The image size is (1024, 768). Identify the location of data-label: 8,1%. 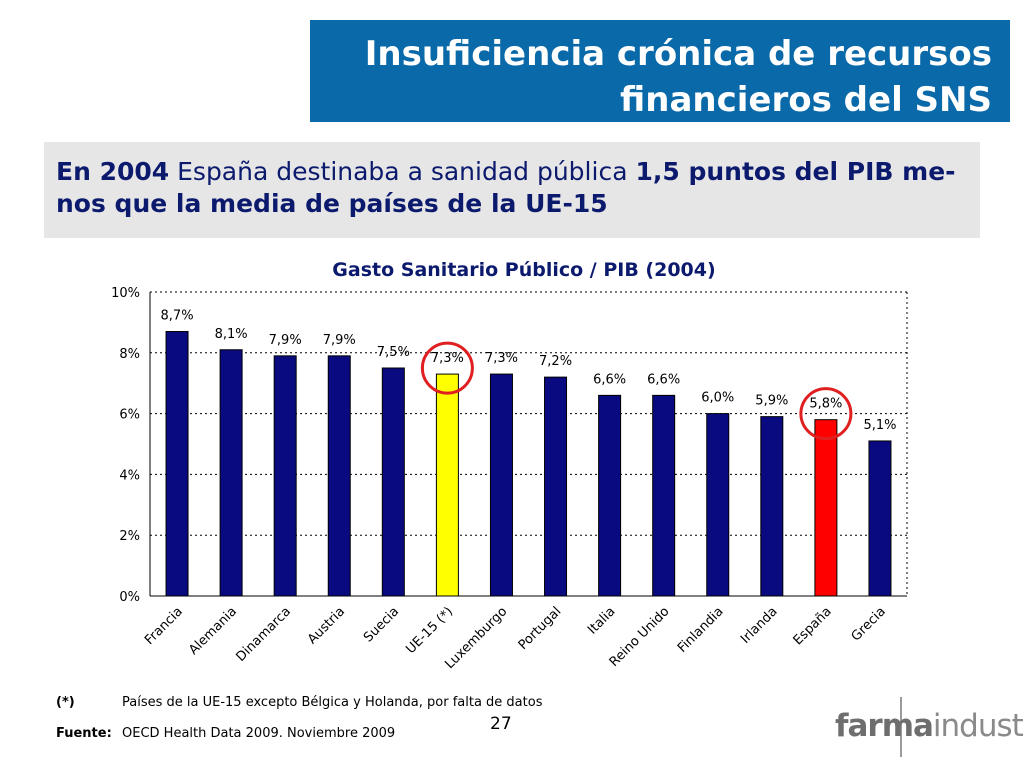
(231, 334).